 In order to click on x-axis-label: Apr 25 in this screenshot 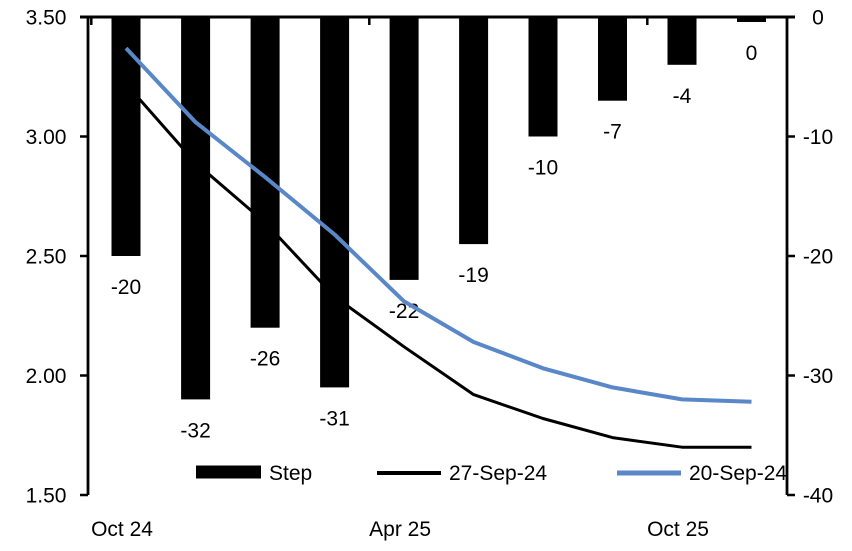, I will do `click(400, 529)`.